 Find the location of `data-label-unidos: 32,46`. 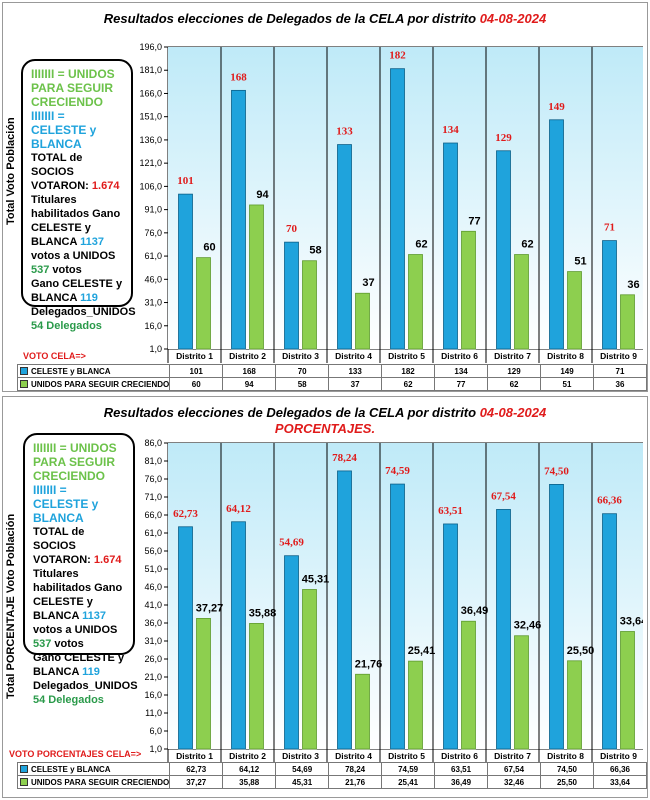

data-label-unidos: 32,46 is located at coordinates (528, 626).